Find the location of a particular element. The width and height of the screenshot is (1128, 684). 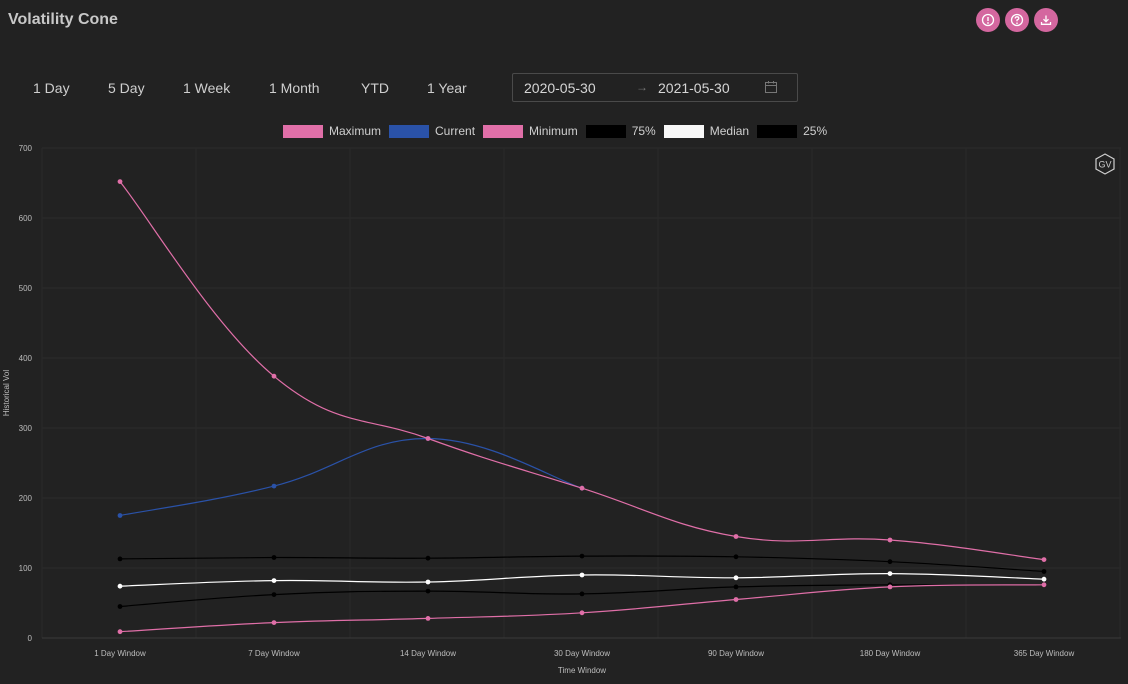

y-tick-label: 200 is located at coordinates (26, 498).